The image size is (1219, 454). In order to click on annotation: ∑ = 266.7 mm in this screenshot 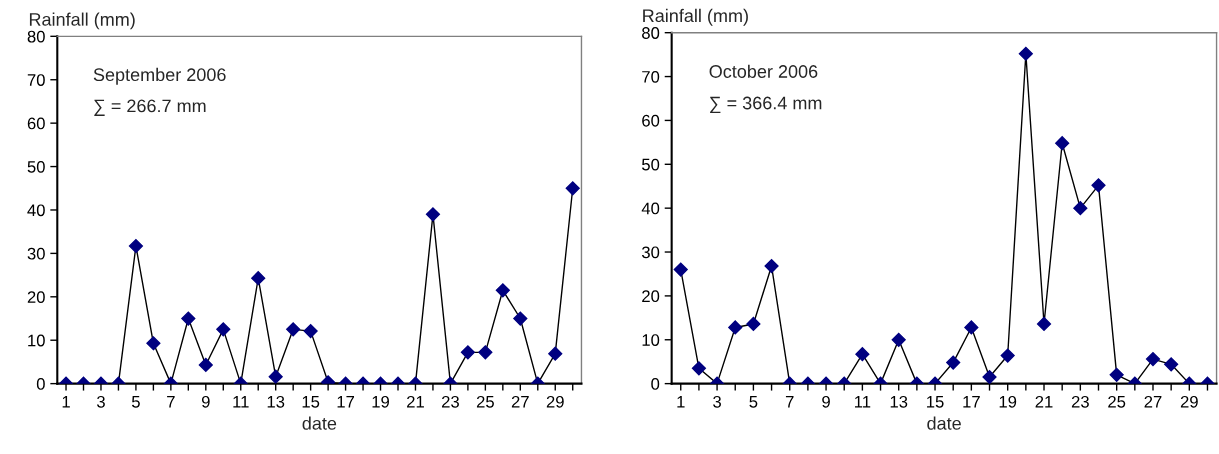, I will do `click(150, 107)`.